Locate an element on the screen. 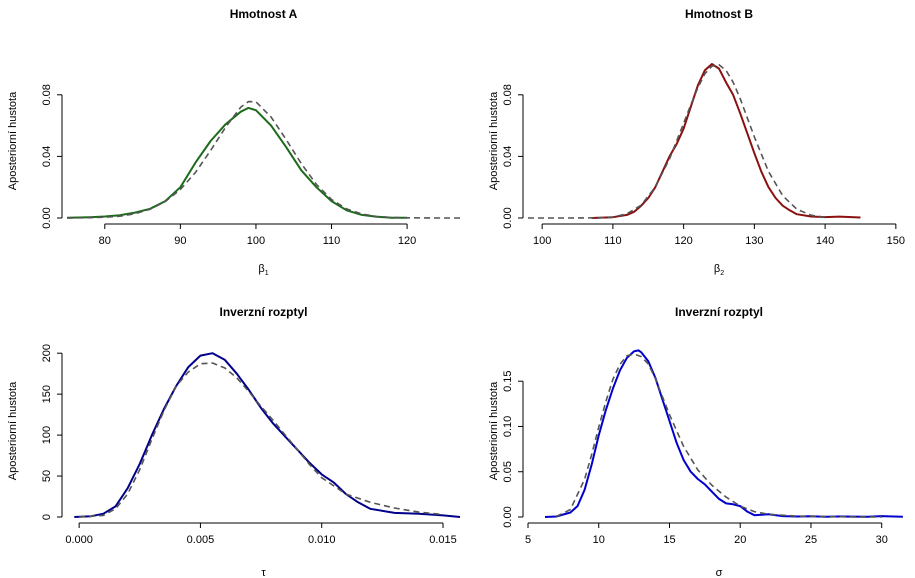 Image resolution: width=915 pixels, height=578 pixels. x-tick-label: 5 is located at coordinates (528, 540).